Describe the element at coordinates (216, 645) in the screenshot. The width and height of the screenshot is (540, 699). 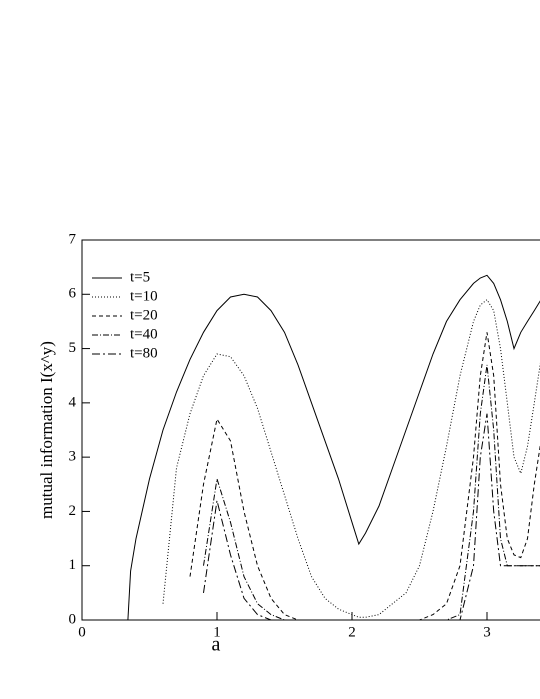
I see `x-axis-label: a` at that location.